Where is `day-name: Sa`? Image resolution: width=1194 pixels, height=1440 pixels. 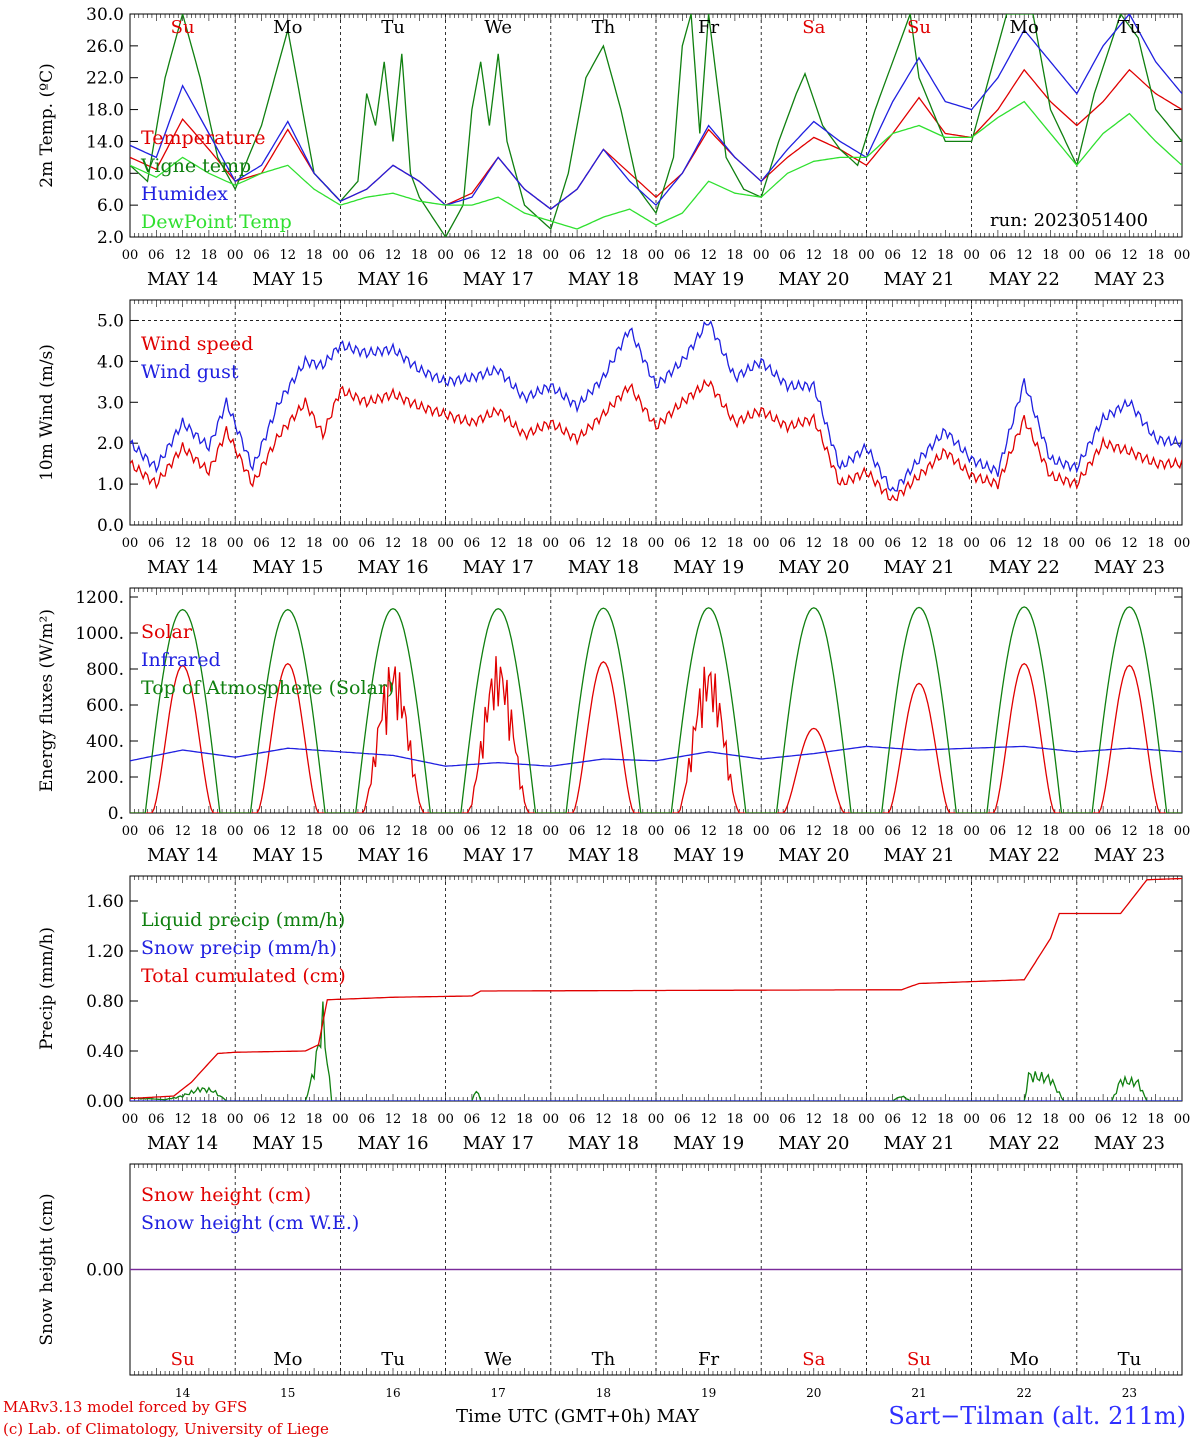
day-name: Sa is located at coordinates (813, 1359).